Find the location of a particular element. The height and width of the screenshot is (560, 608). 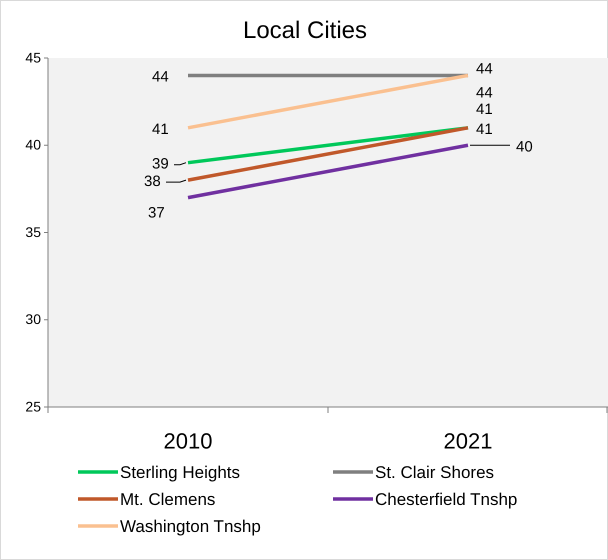

legend-label: Chesterfield Tnshp is located at coordinates (446, 499).